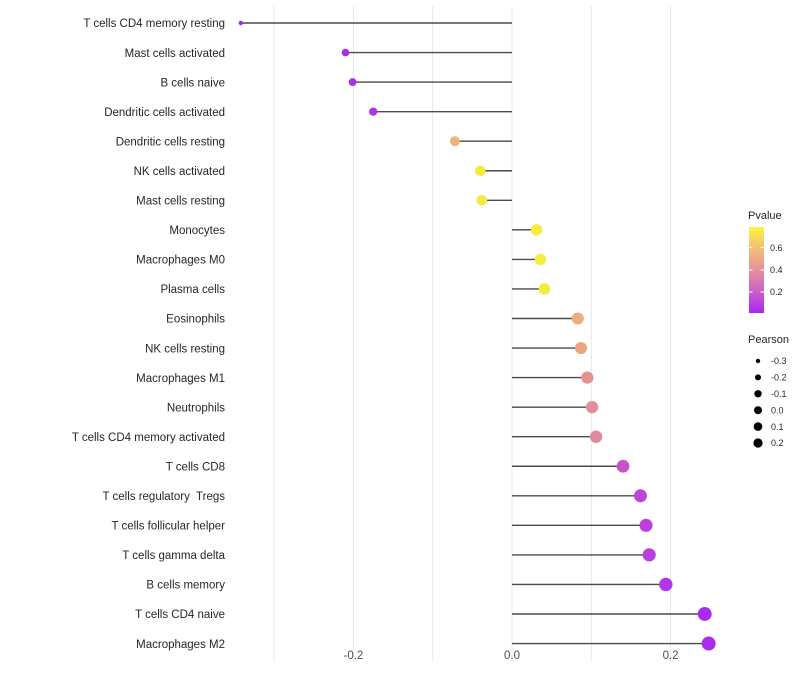 Image resolution: width=800 pixels, height=700 pixels. Describe the element at coordinates (180, 379) in the screenshot. I see `y-axis-label: Macrophages M1` at that location.